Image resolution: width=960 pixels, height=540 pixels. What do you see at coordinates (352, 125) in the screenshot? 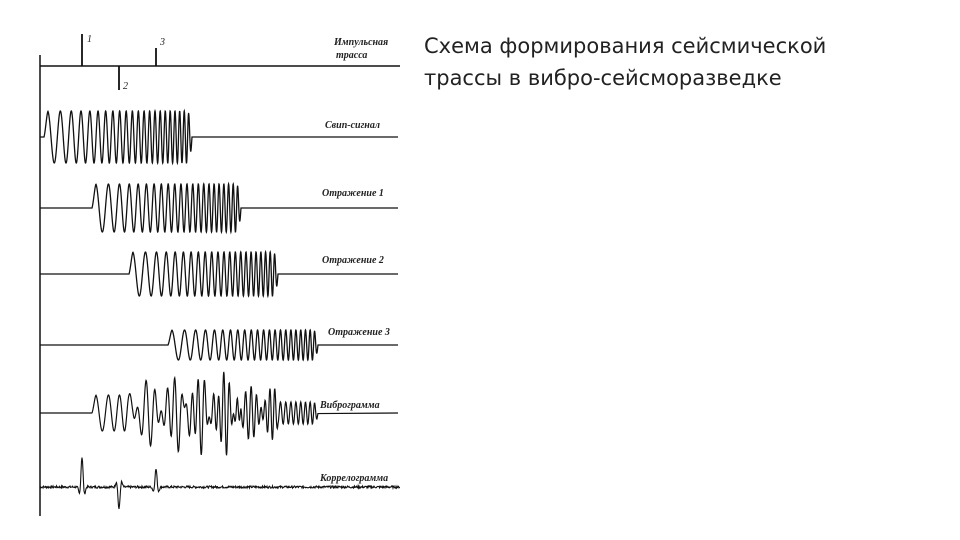
I see `sweep-label: Свип-сигнал` at bounding box center [352, 125].